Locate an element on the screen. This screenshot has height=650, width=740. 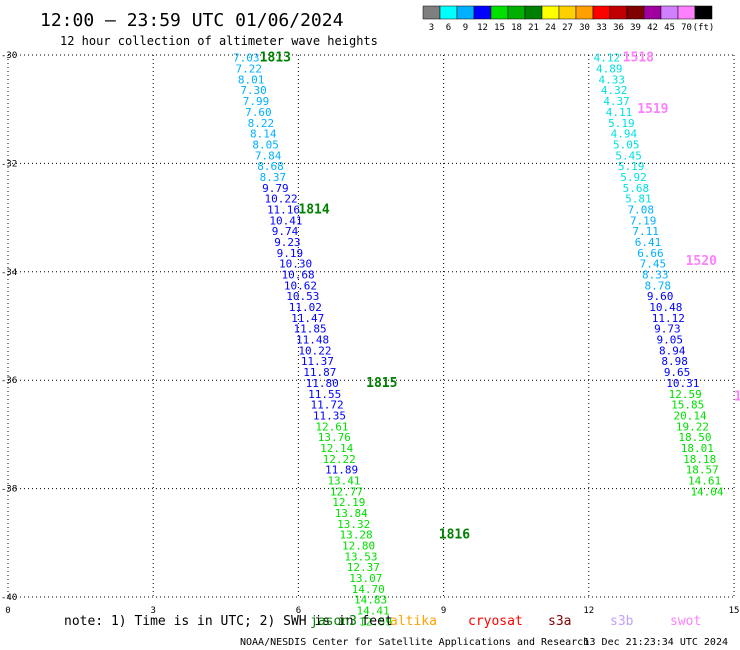
colorbar-label: 36 is located at coordinates (618, 28).